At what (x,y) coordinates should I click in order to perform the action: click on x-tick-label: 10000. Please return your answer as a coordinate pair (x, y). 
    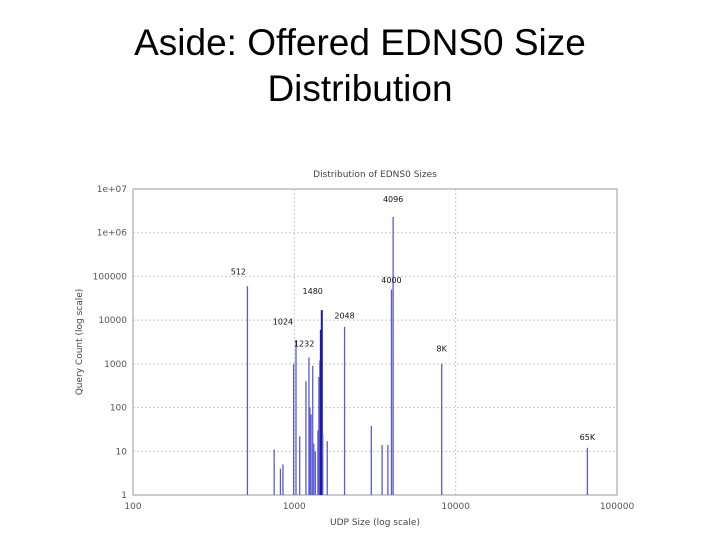
    Looking at the image, I should click on (455, 507).